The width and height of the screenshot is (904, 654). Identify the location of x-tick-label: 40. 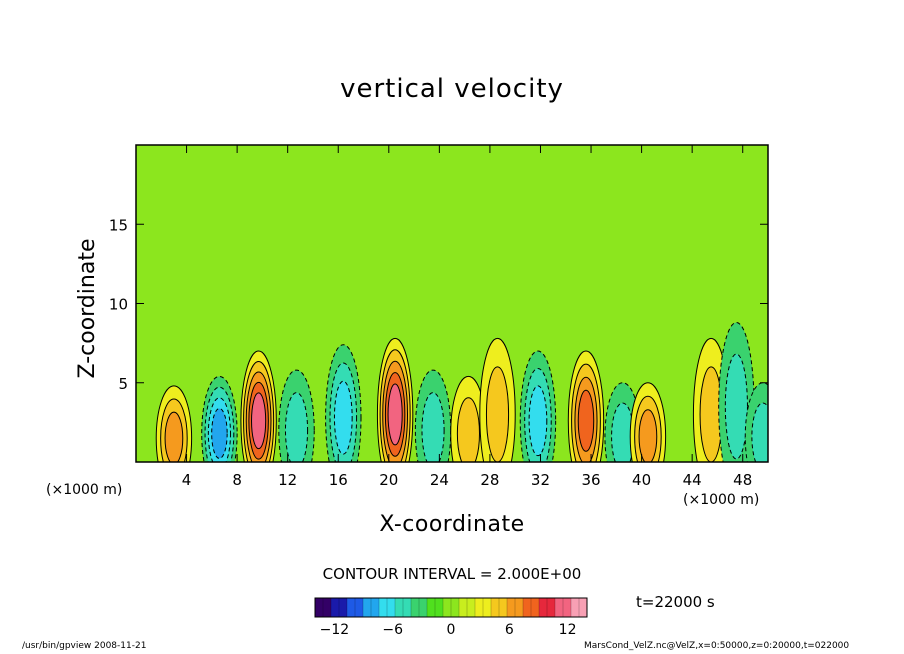
(641, 480).